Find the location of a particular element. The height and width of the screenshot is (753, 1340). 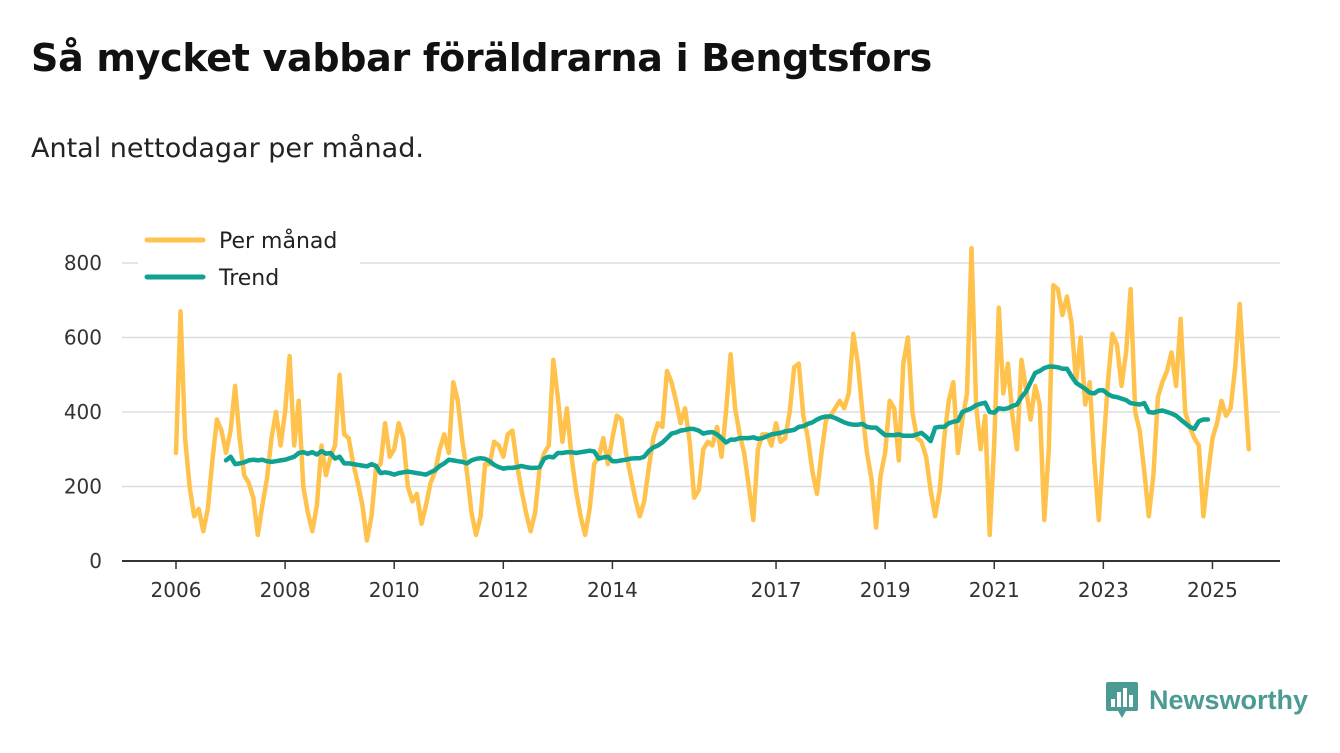

series-line-trend is located at coordinates (717, 420).